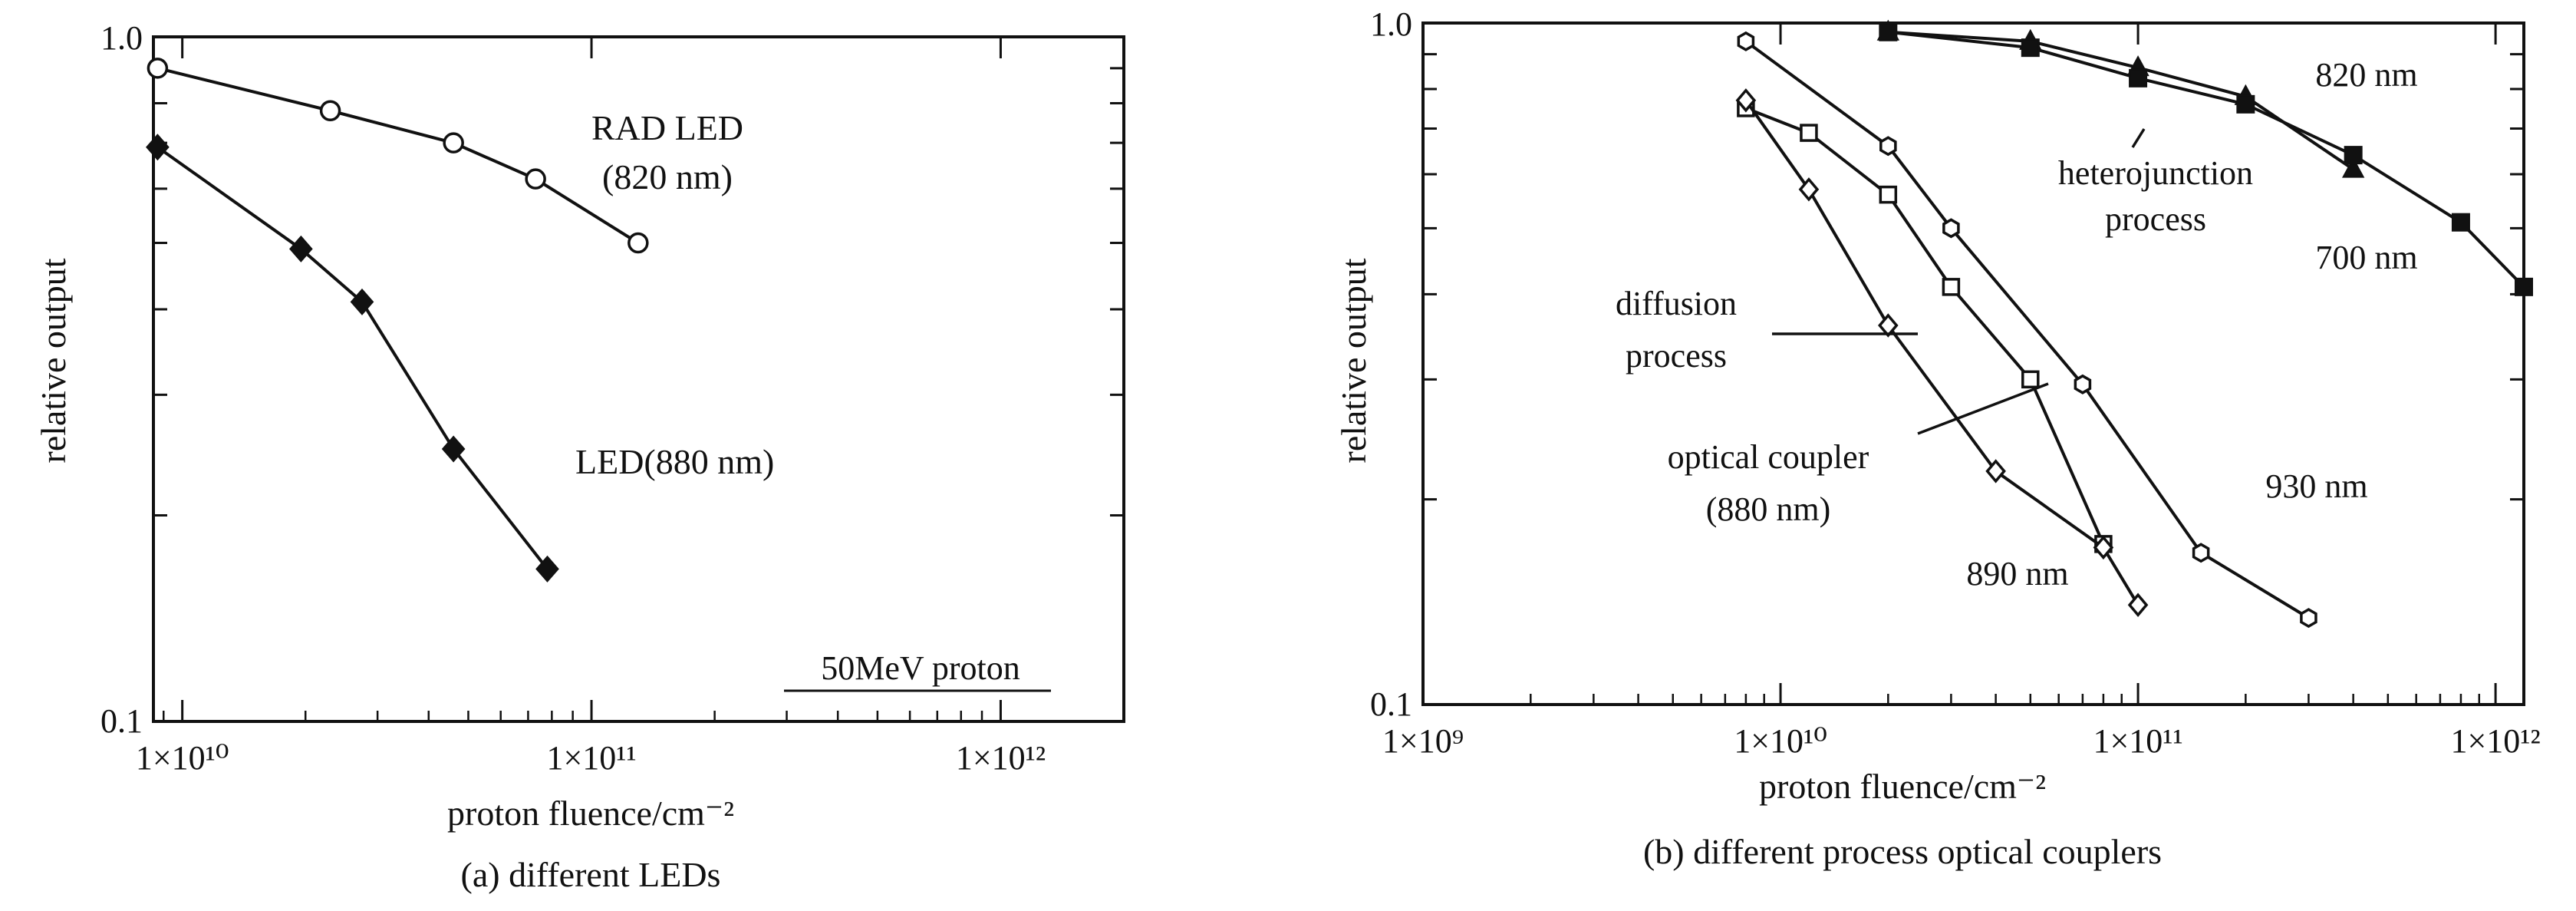 Image resolution: width=2576 pixels, height=911 pixels. I want to click on annotation-label: 820 nm, so click(2366, 75).